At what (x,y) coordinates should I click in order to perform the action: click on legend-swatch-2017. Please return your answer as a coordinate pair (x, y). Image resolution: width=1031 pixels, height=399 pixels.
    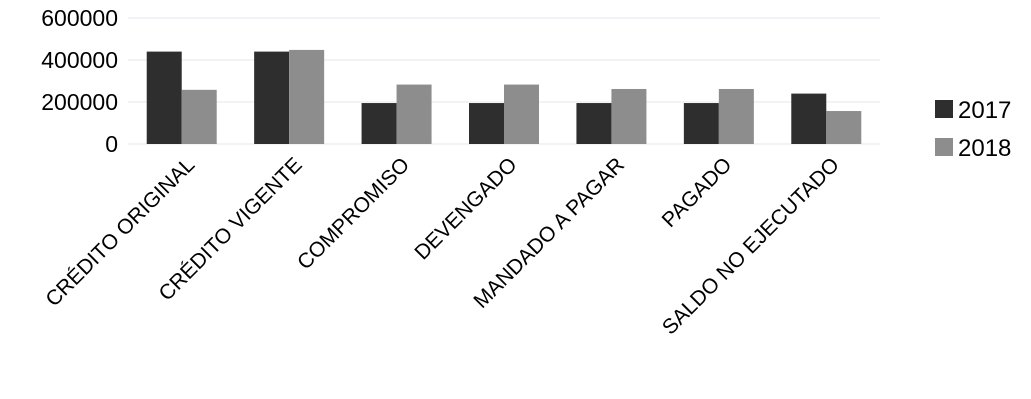
    Looking at the image, I should click on (944, 109).